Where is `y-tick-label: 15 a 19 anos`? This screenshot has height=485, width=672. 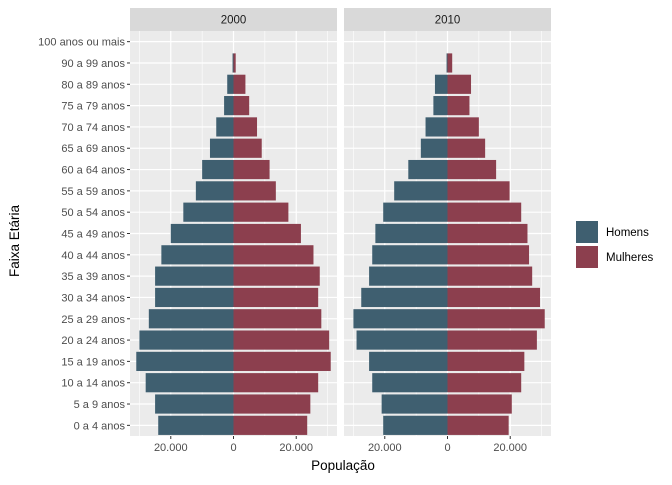 y-tick-label: 15 a 19 anos is located at coordinates (93, 362).